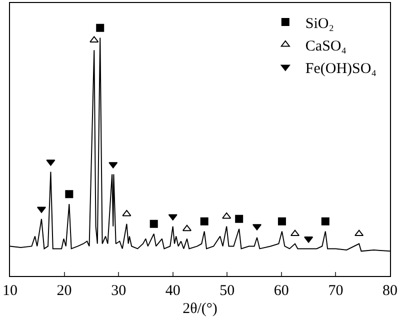 The height and width of the screenshot is (324, 400). Describe the element at coordinates (340, 68) in the screenshot. I see `legend-label: Fe(OH)SO₄` at that location.